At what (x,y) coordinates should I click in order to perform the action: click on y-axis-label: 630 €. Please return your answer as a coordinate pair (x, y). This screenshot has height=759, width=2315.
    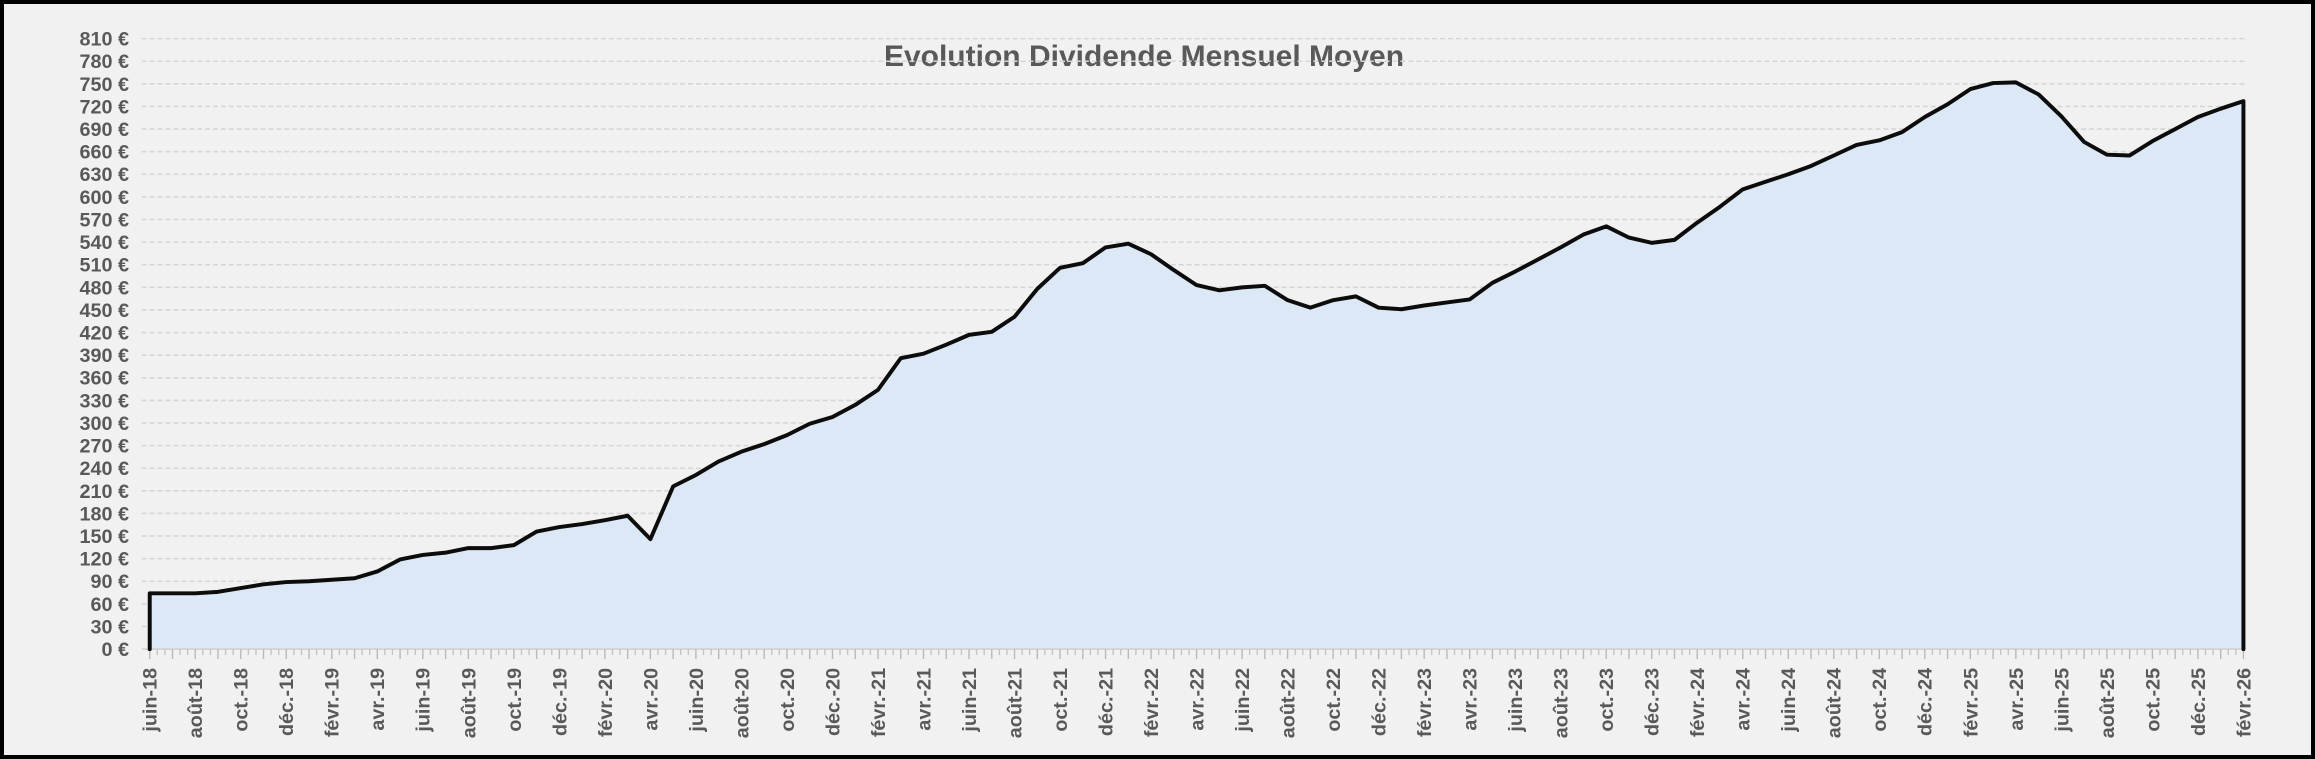
    Looking at the image, I should click on (103, 175).